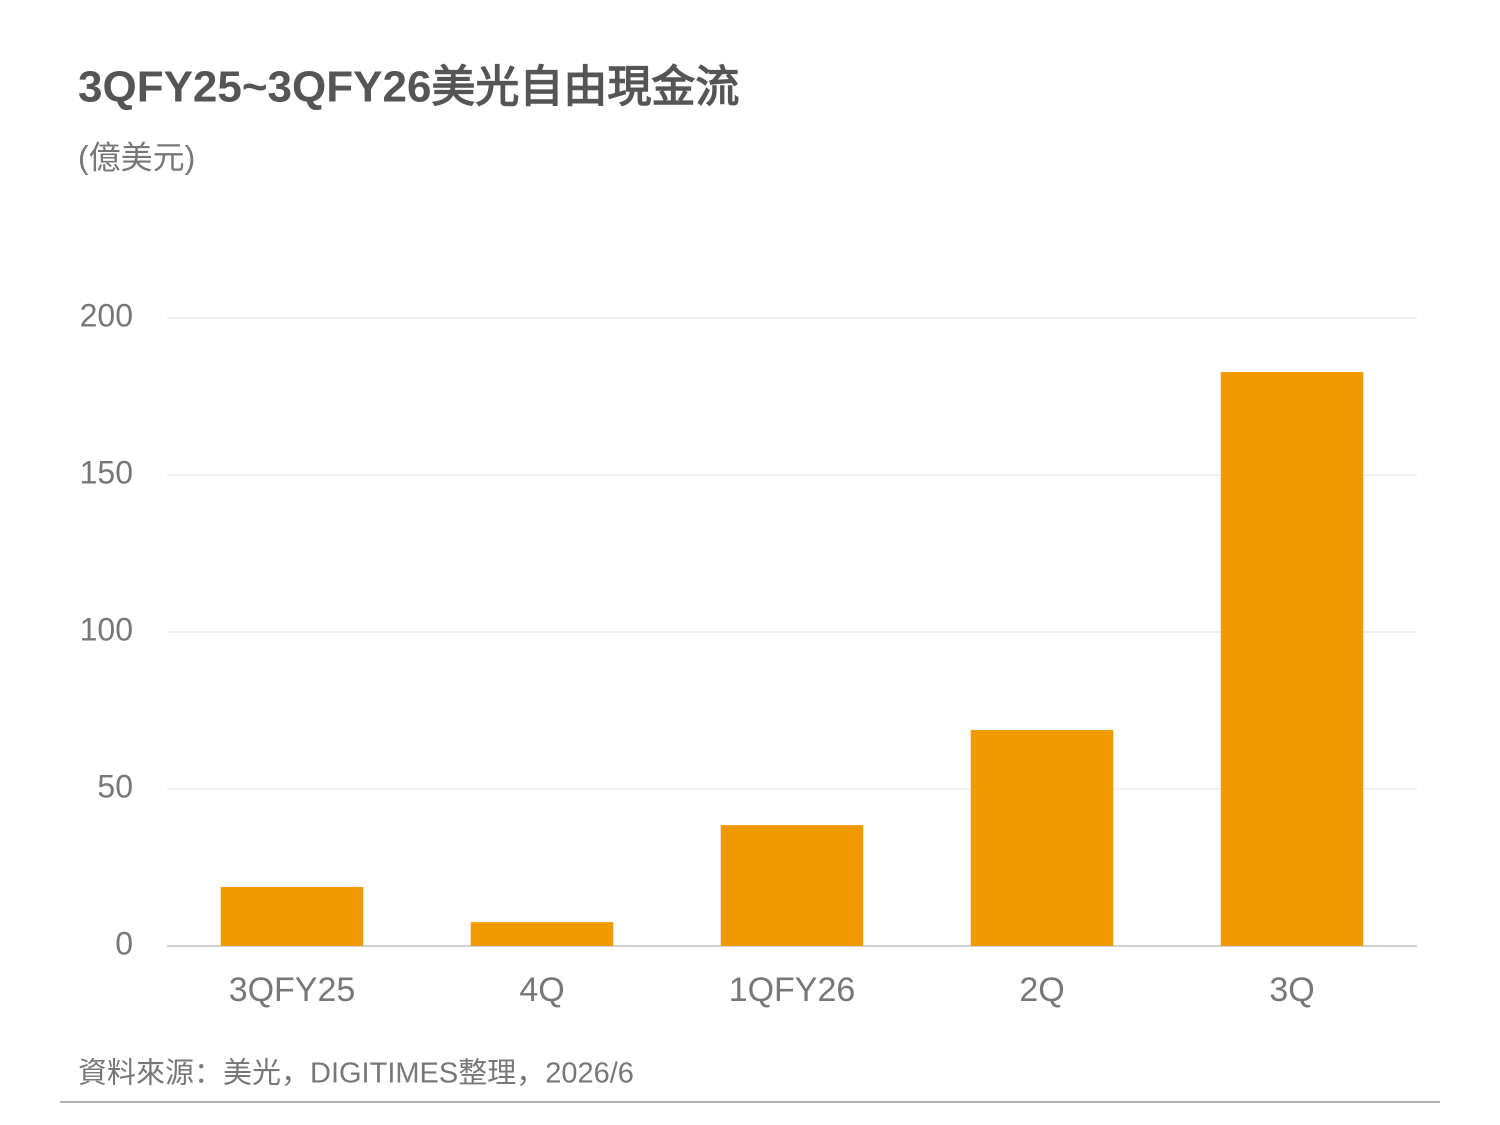 This screenshot has width=1500, height=1125. What do you see at coordinates (115, 786) in the screenshot?
I see `y-tick-label: 50` at bounding box center [115, 786].